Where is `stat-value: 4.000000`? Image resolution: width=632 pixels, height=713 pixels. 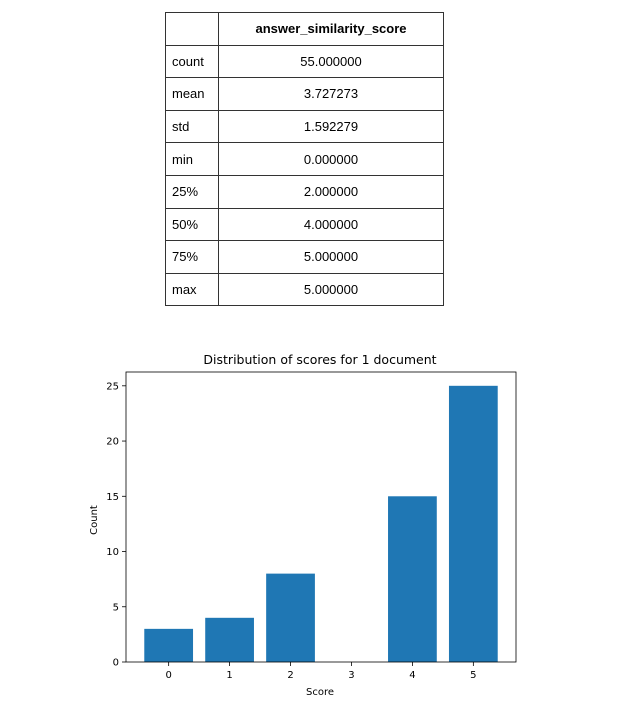
stat-value: 4.000000 is located at coordinates (331, 224).